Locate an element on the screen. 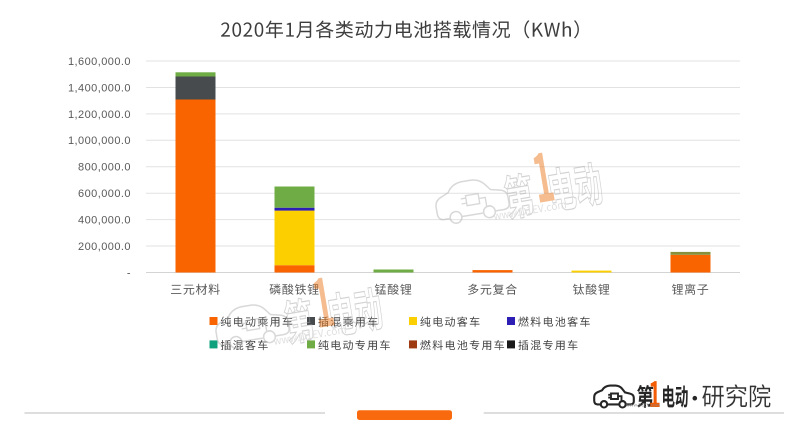 This screenshot has width=800, height=433. svg-text: 600,000.0 is located at coordinates (104, 194).